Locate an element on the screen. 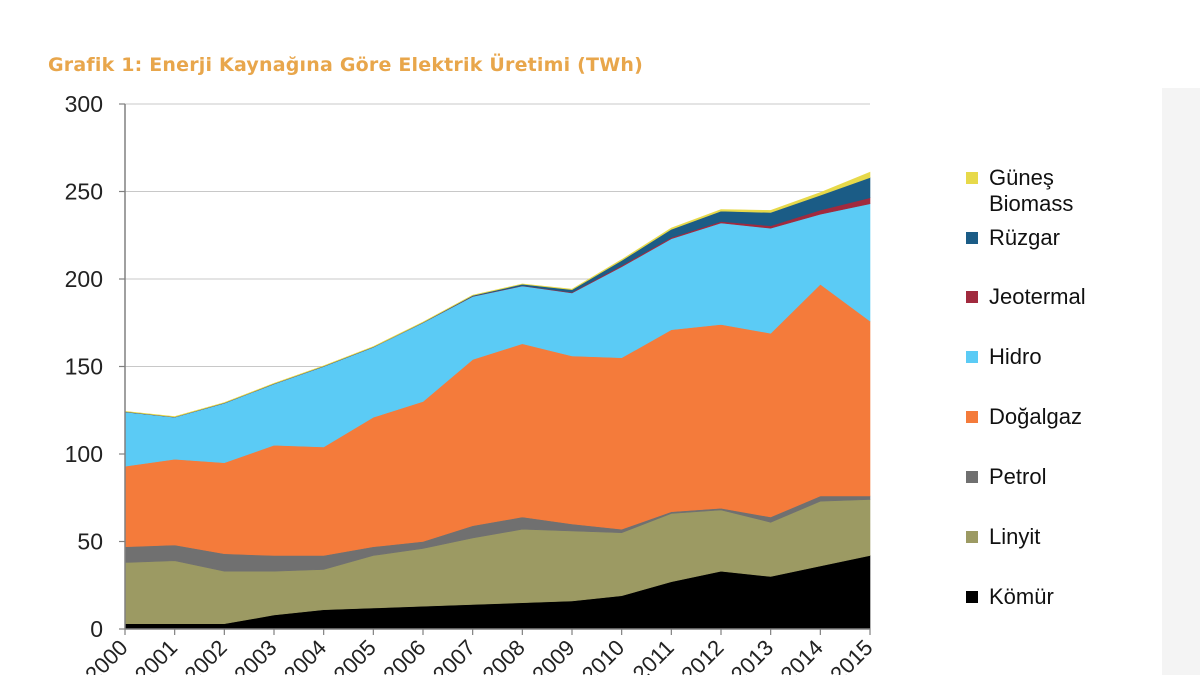  y-tick-label: 0 is located at coordinates (96, 629).